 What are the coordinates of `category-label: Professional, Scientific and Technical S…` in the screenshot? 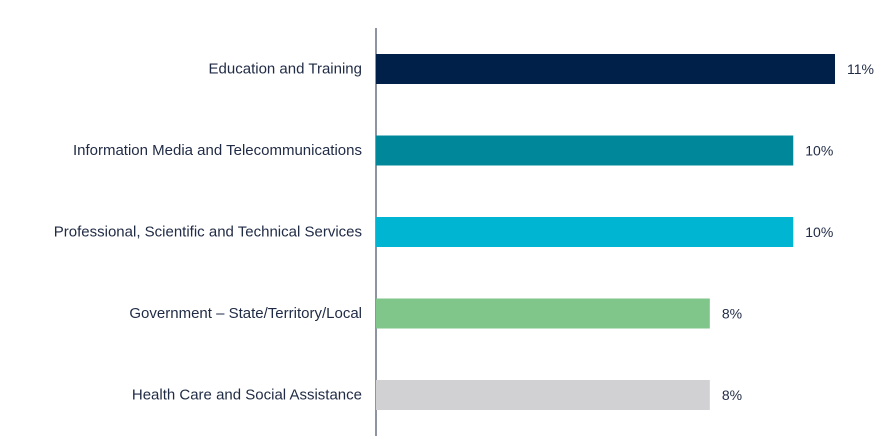 It's located at (208, 232).